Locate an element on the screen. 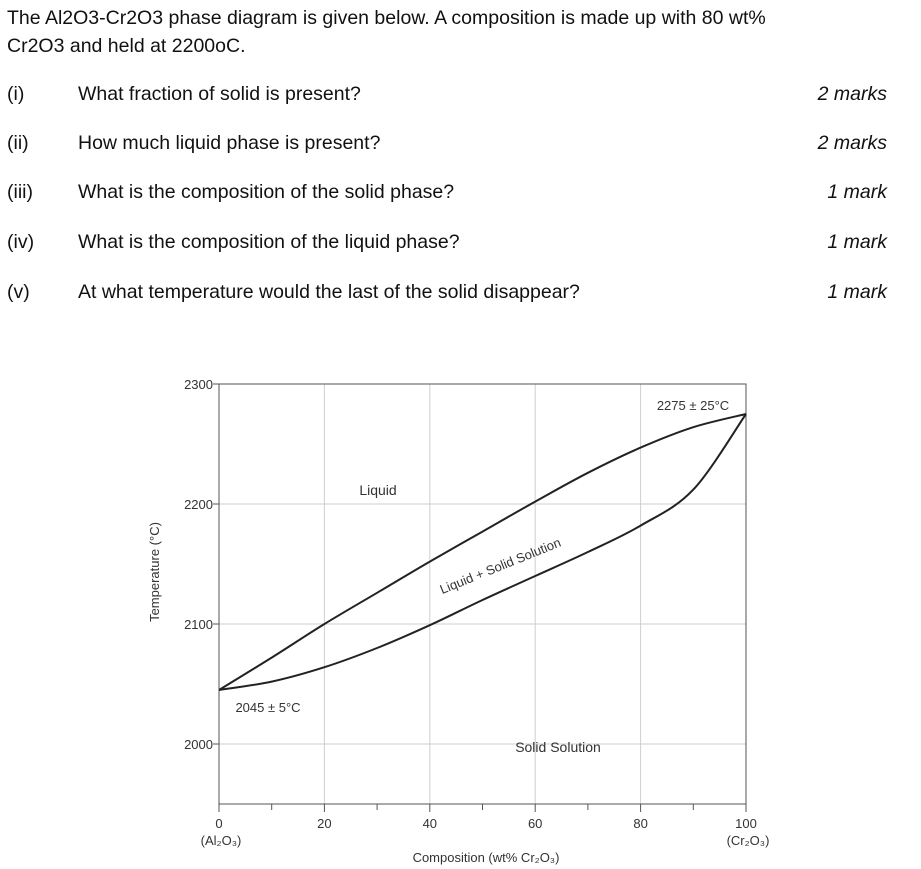 This screenshot has width=921, height=869. x-end-label-left: (Al₂O₃) is located at coordinates (221, 840).